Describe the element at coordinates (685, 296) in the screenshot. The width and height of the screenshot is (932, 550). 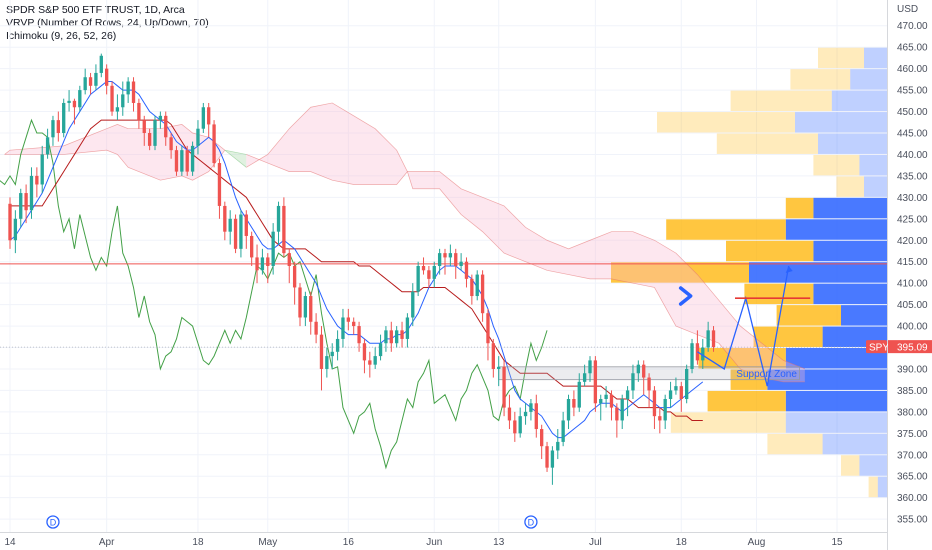
I see `arrow-marker-icon` at that location.